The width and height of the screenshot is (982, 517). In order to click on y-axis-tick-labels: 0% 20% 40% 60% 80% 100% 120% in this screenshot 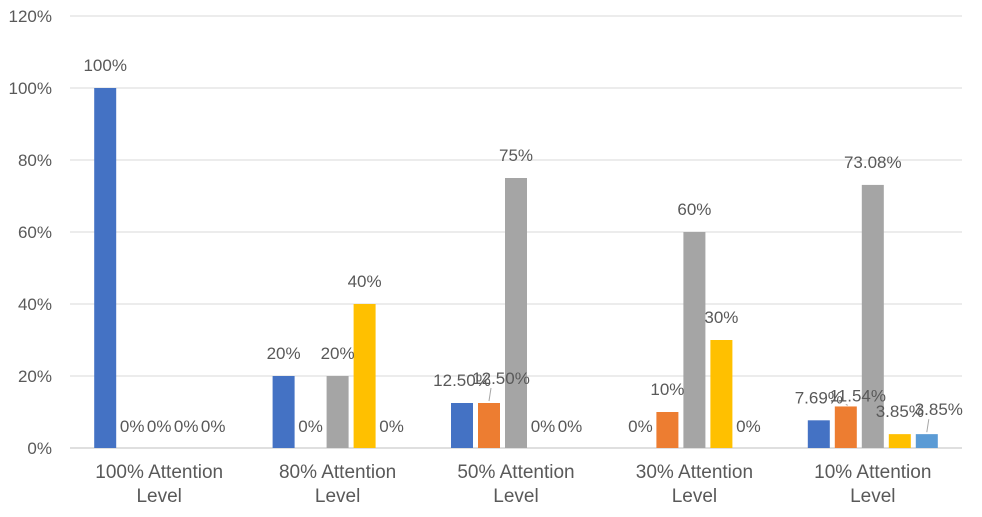, I will do `click(30, 232)`.